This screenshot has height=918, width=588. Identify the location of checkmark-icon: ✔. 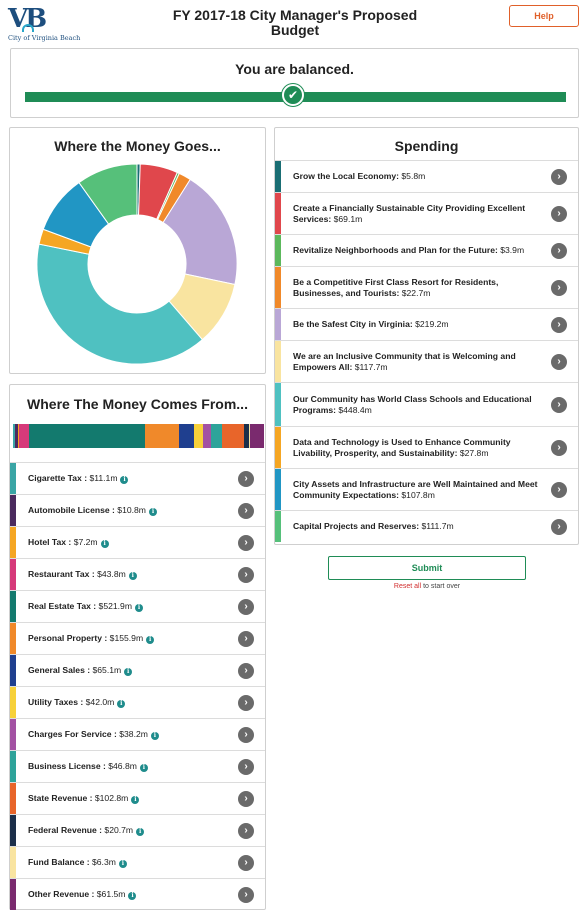
(293, 95).